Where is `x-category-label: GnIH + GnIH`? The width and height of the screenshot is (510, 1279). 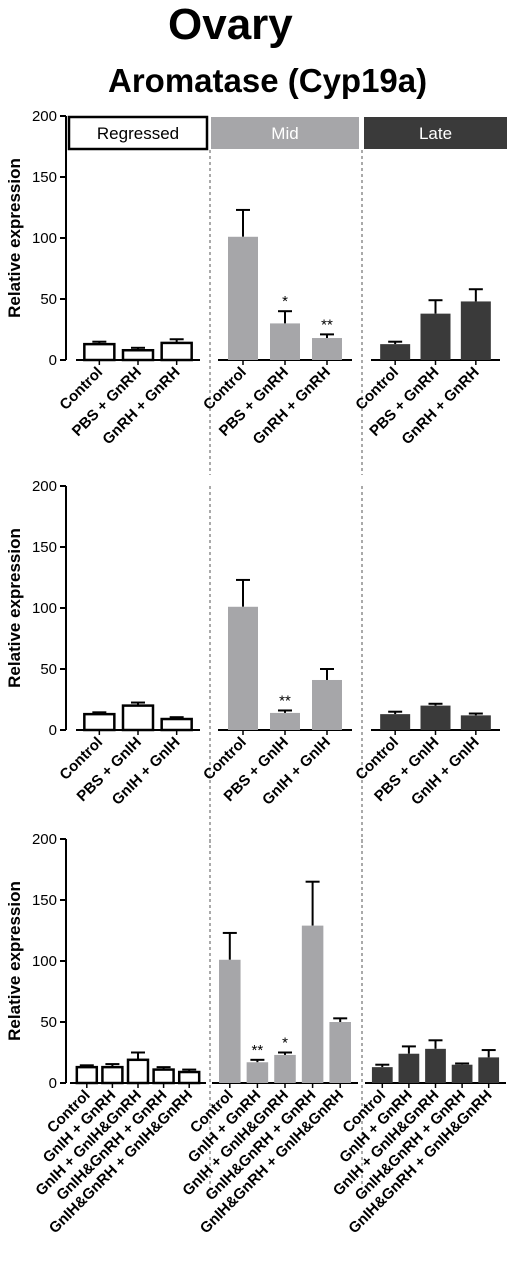
x-category-label: GnIH + GnIH is located at coordinates (146, 771).